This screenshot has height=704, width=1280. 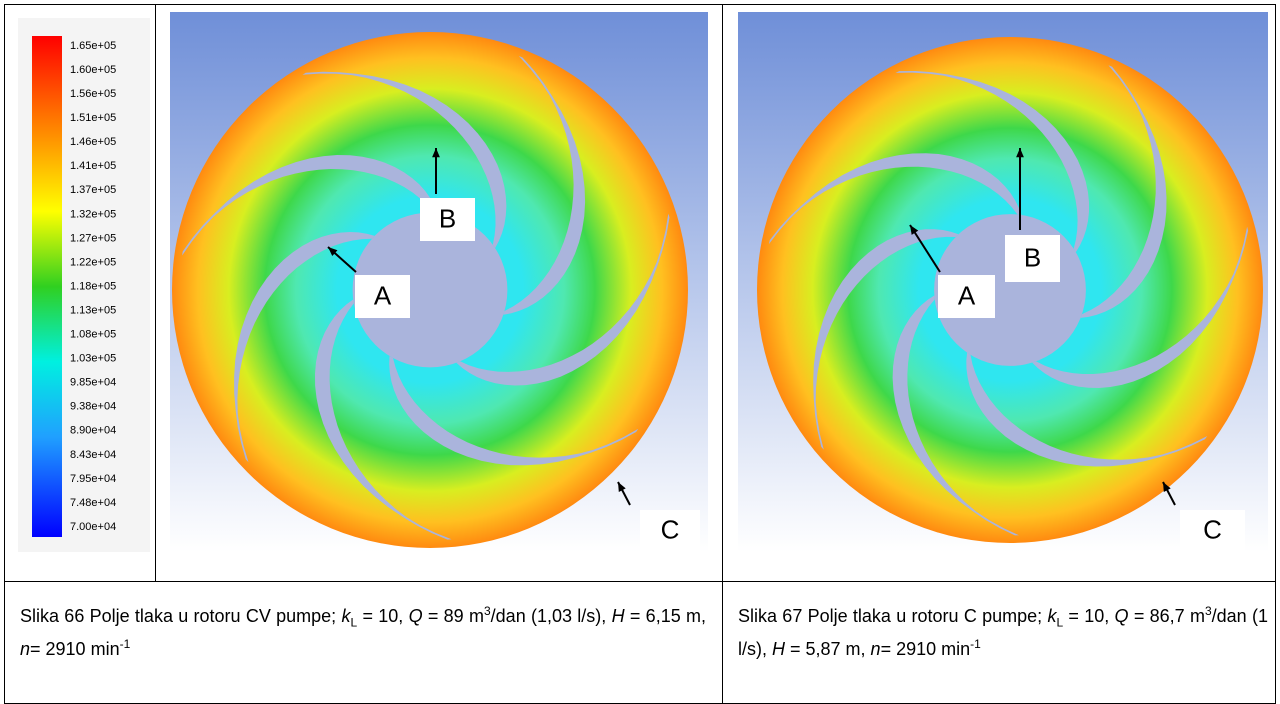 What do you see at coordinates (93, 383) in the screenshot?
I see `colorbar-label: 9.85e+04` at bounding box center [93, 383].